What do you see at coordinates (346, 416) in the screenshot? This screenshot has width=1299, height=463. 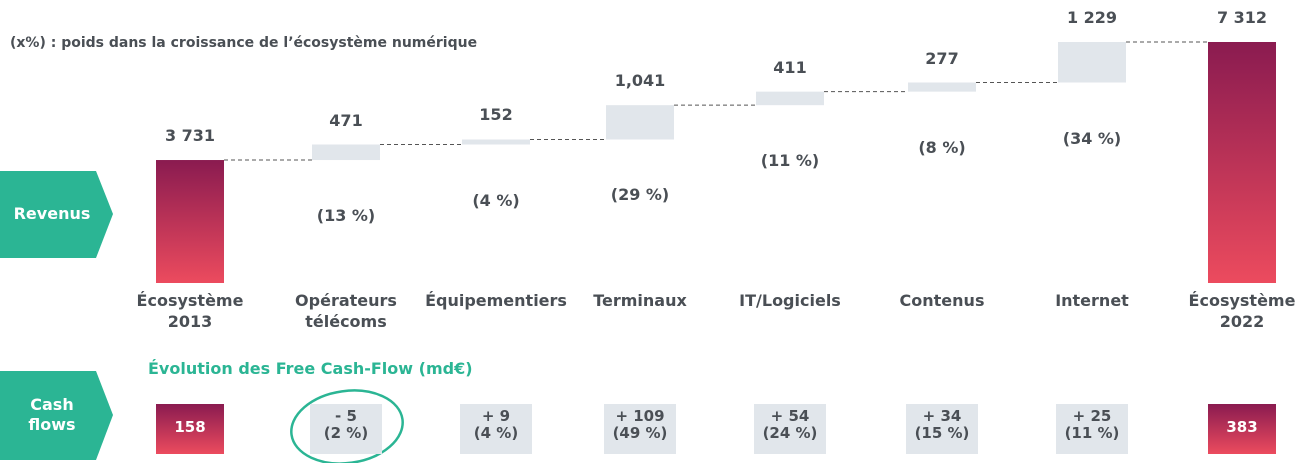 I see `cash-label: - 5` at bounding box center [346, 416].